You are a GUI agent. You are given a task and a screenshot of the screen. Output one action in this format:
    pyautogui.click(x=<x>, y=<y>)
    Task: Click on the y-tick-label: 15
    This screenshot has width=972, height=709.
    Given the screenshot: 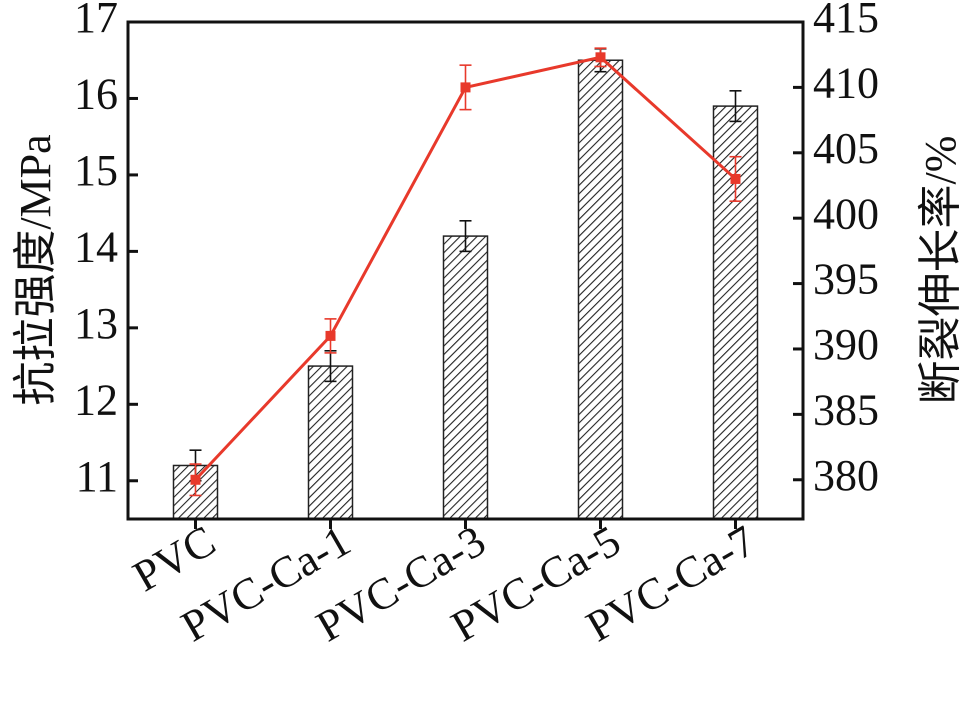 What is the action you would take?
    pyautogui.click(x=96, y=170)
    